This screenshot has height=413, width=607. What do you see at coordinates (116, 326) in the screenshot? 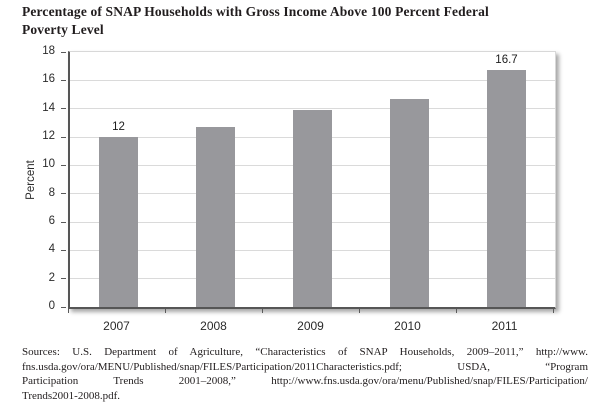
I see `x-tick-label-2007: 2007` at bounding box center [116, 326].